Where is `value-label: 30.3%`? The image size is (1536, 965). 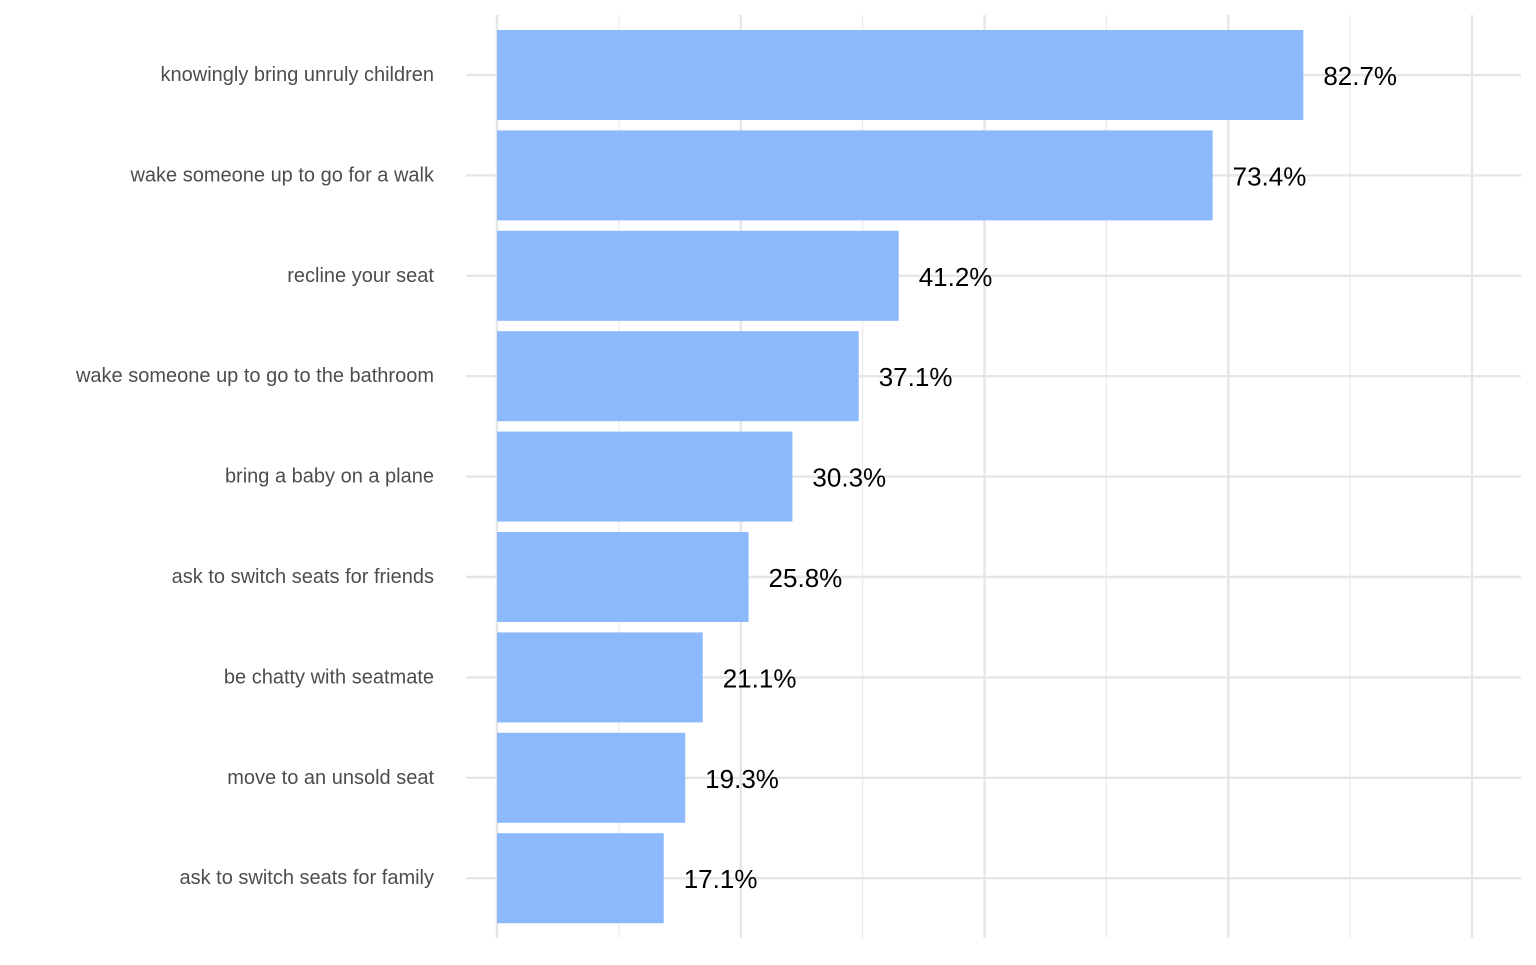 value-label: 30.3% is located at coordinates (849, 478).